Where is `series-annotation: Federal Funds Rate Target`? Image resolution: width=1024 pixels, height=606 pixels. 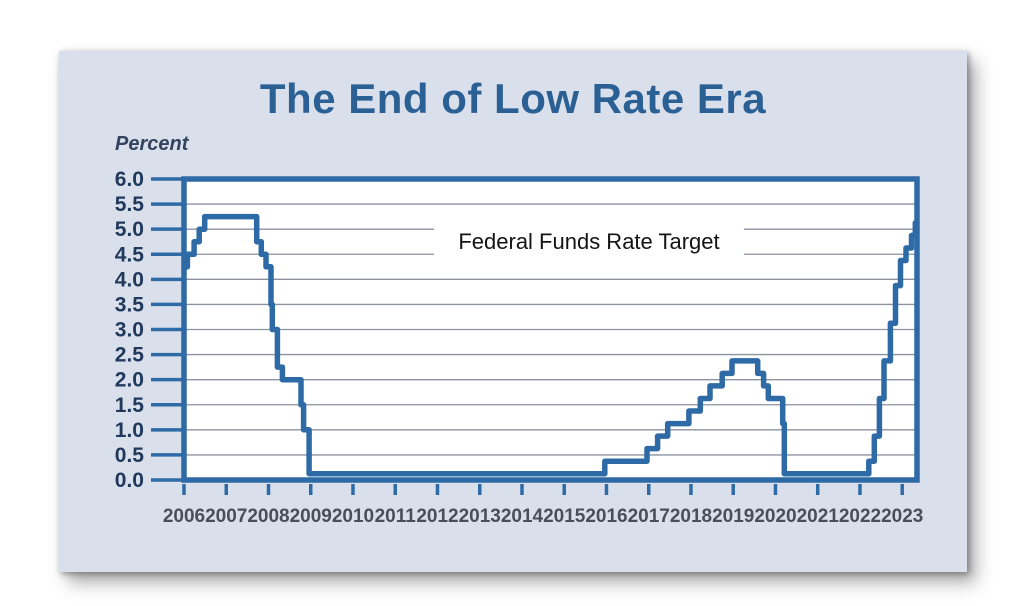
series-annotation: Federal Funds Rate Target is located at coordinates (589, 241).